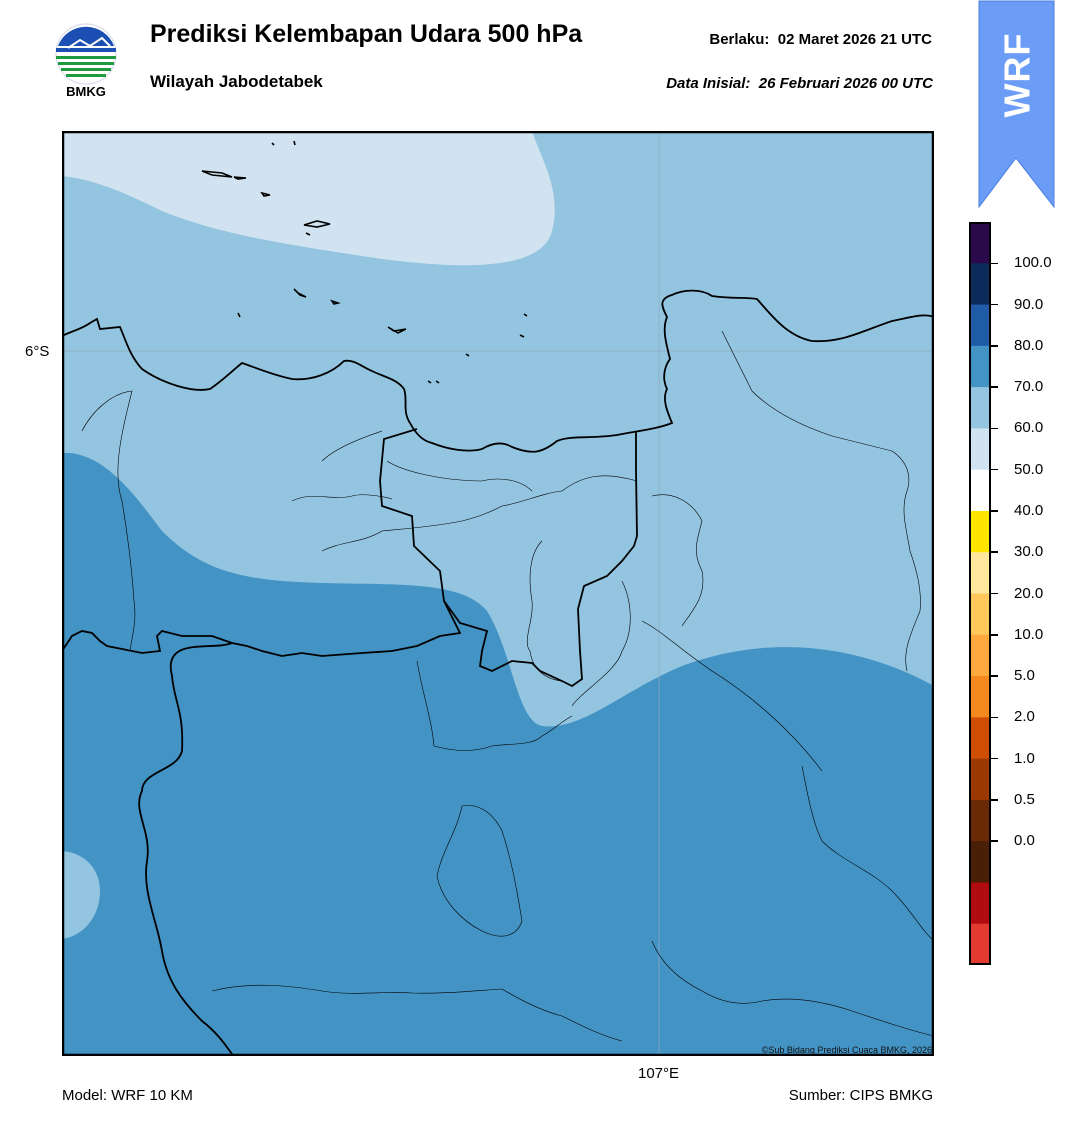 Image resolution: width=1081 pixels, height=1128 pixels. I want to click on colorbar-label: 0.5, so click(1024, 799).